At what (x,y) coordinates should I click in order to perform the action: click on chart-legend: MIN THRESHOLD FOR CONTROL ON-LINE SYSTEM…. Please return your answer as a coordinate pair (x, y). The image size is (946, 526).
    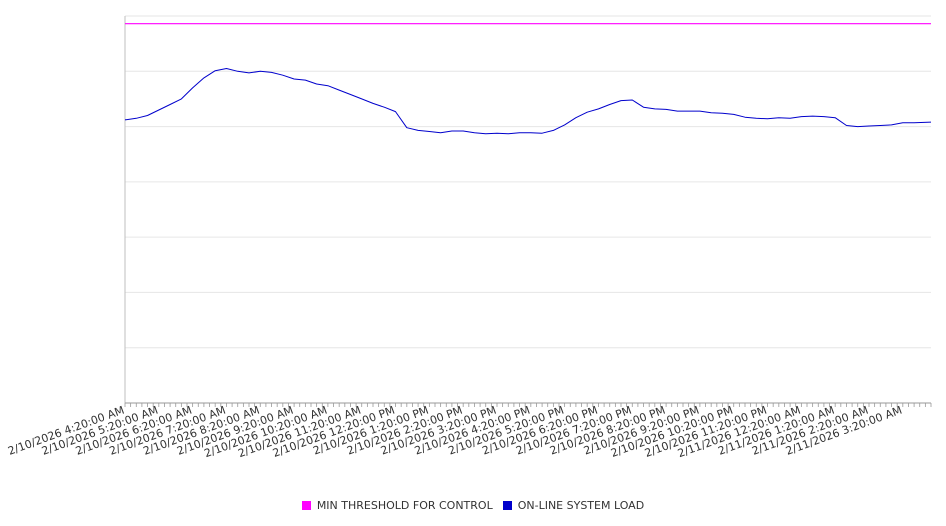
    Looking at the image, I should click on (473, 505).